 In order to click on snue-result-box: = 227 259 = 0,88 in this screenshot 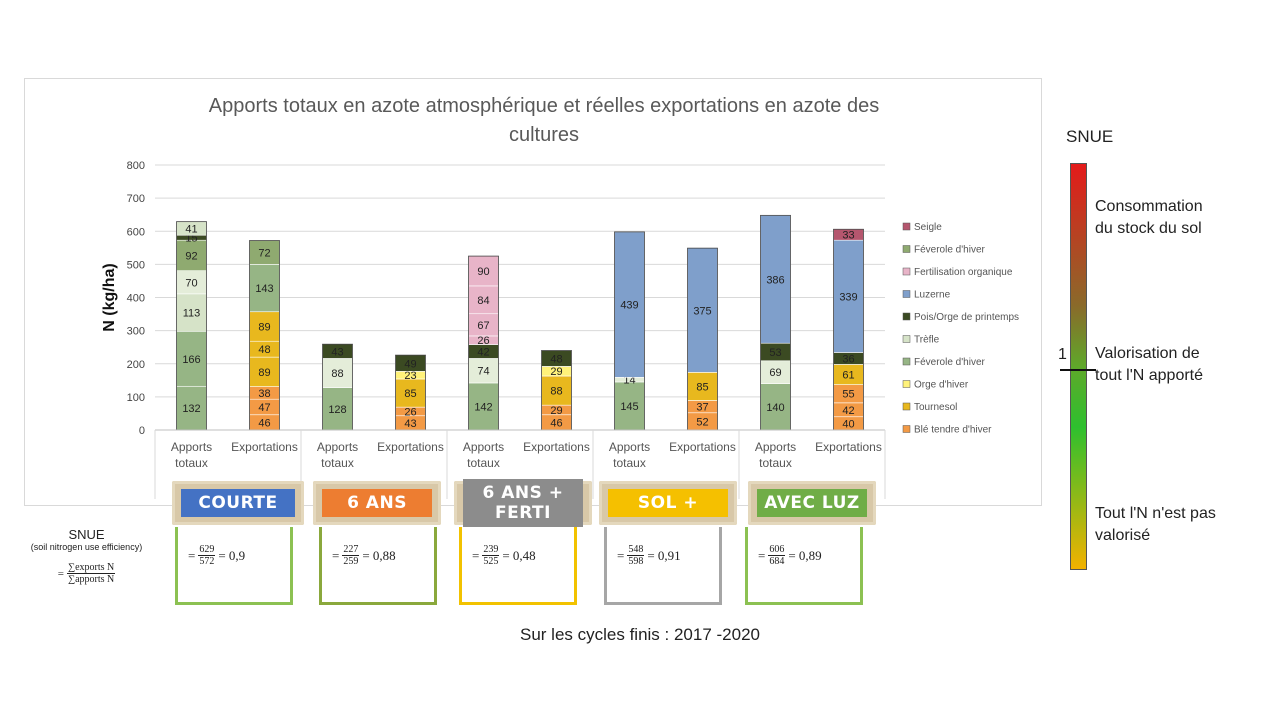, I will do `click(378, 566)`.